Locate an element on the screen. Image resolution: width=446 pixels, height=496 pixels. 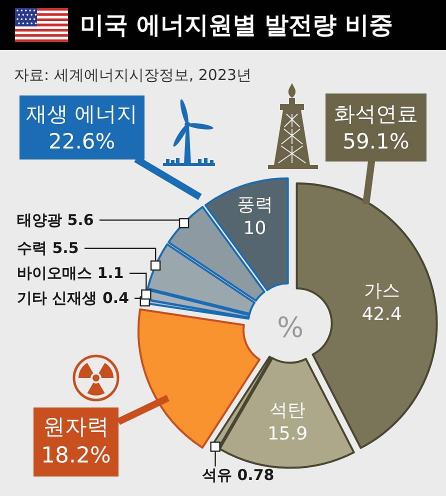
text: 화석연료 59.1% is located at coordinates (376, 128).